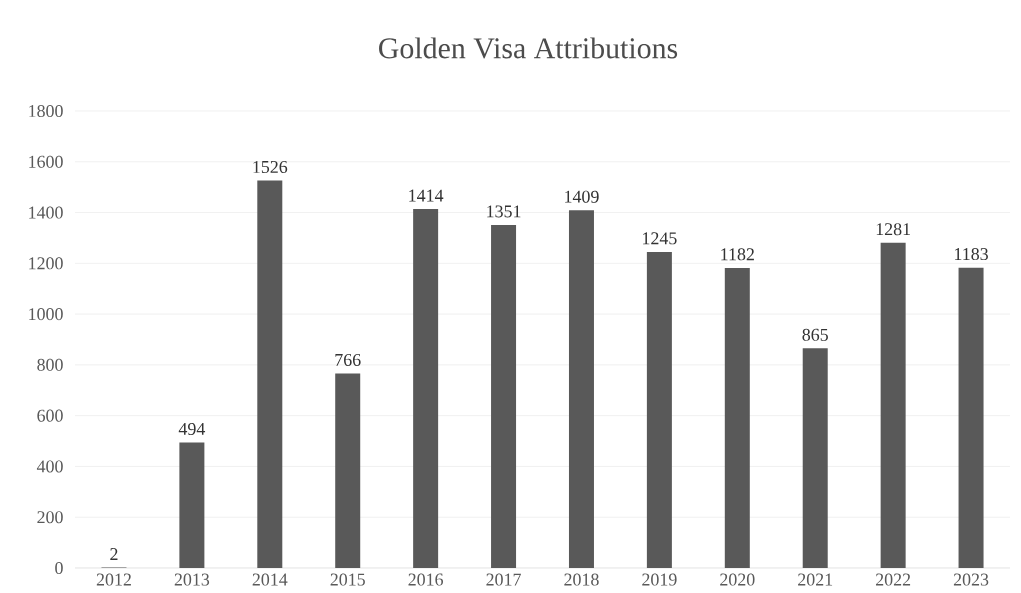 The width and height of the screenshot is (1021, 593). What do you see at coordinates (113, 579) in the screenshot?
I see `x-tick-label: 2012` at bounding box center [113, 579].